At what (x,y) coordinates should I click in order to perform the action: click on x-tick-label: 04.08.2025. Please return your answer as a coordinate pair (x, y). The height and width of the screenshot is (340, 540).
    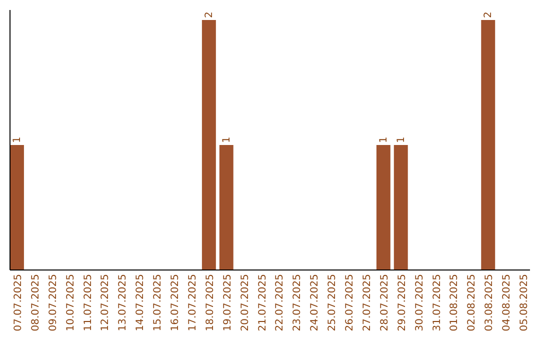
    Looking at the image, I should click on (507, 303).